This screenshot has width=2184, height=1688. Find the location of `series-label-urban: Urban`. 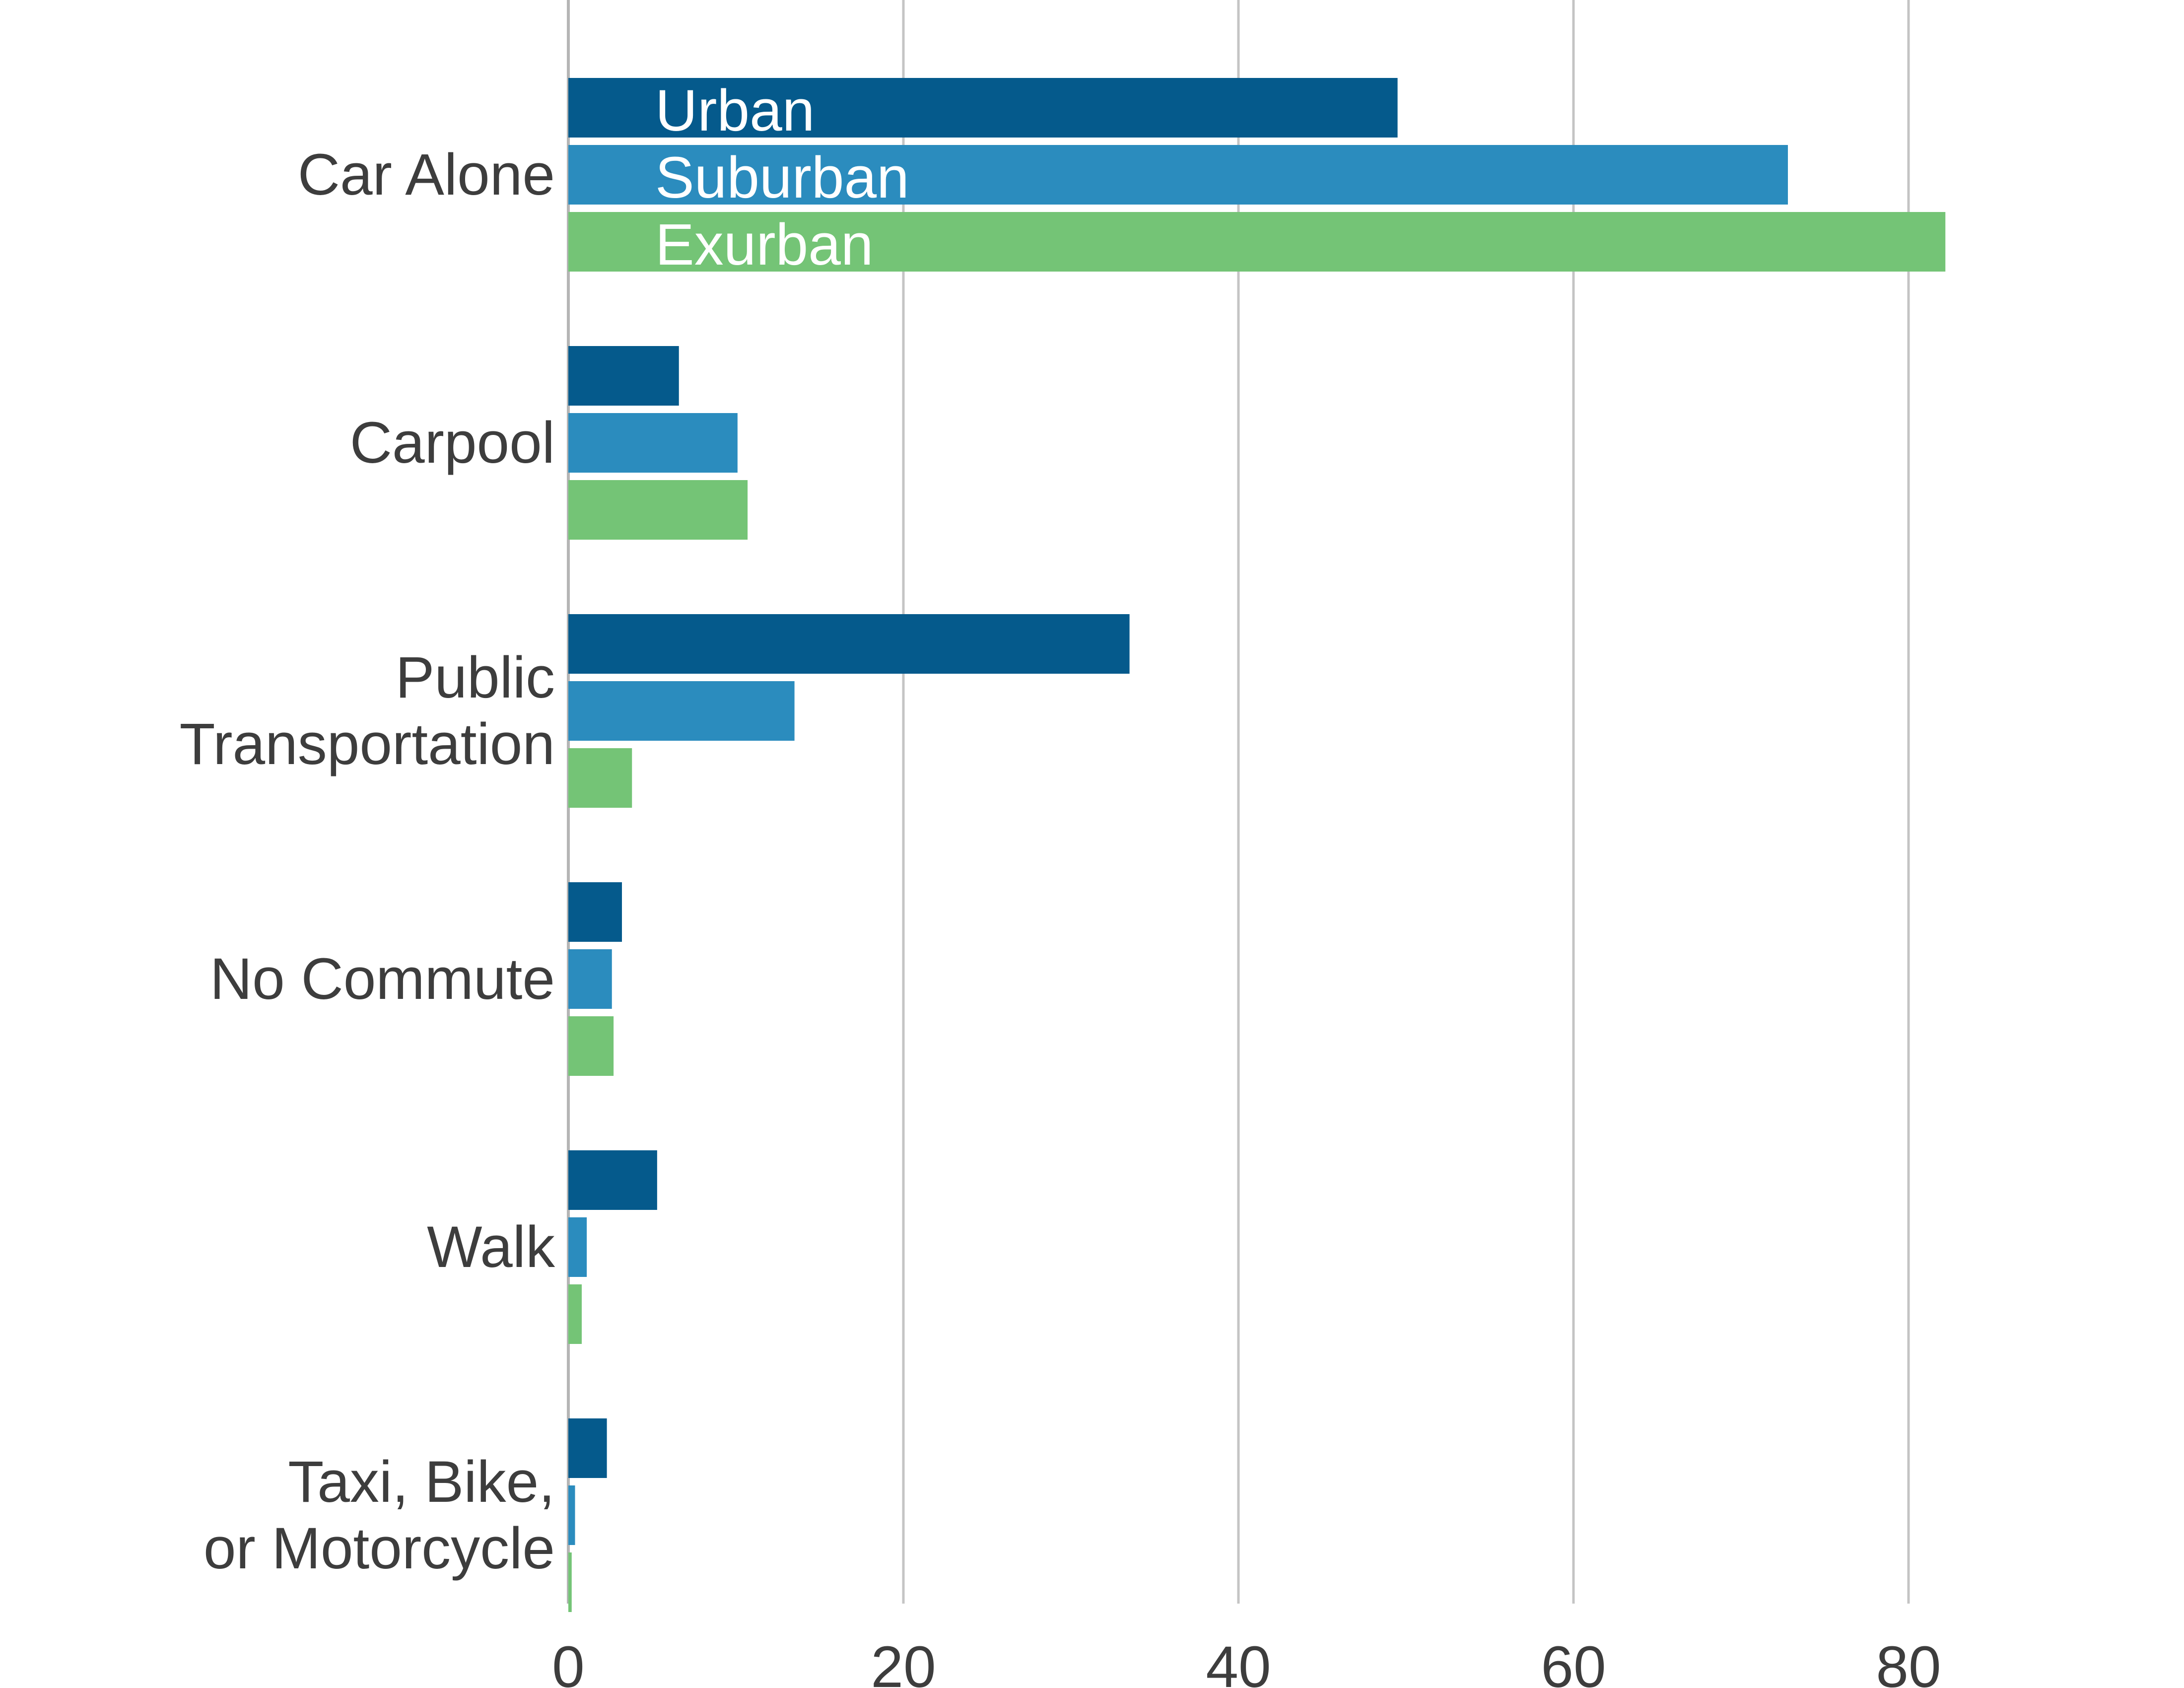

series-label-urban: Urban is located at coordinates (735, 110).